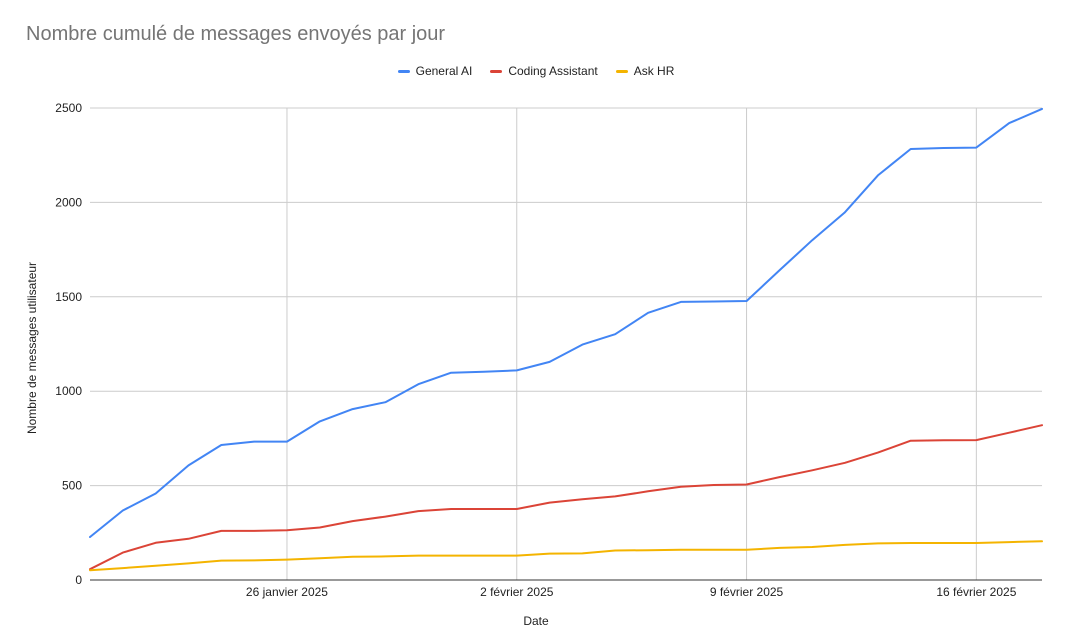  I want to click on x-tick-label: 26 janvier 2025, so click(287, 592).